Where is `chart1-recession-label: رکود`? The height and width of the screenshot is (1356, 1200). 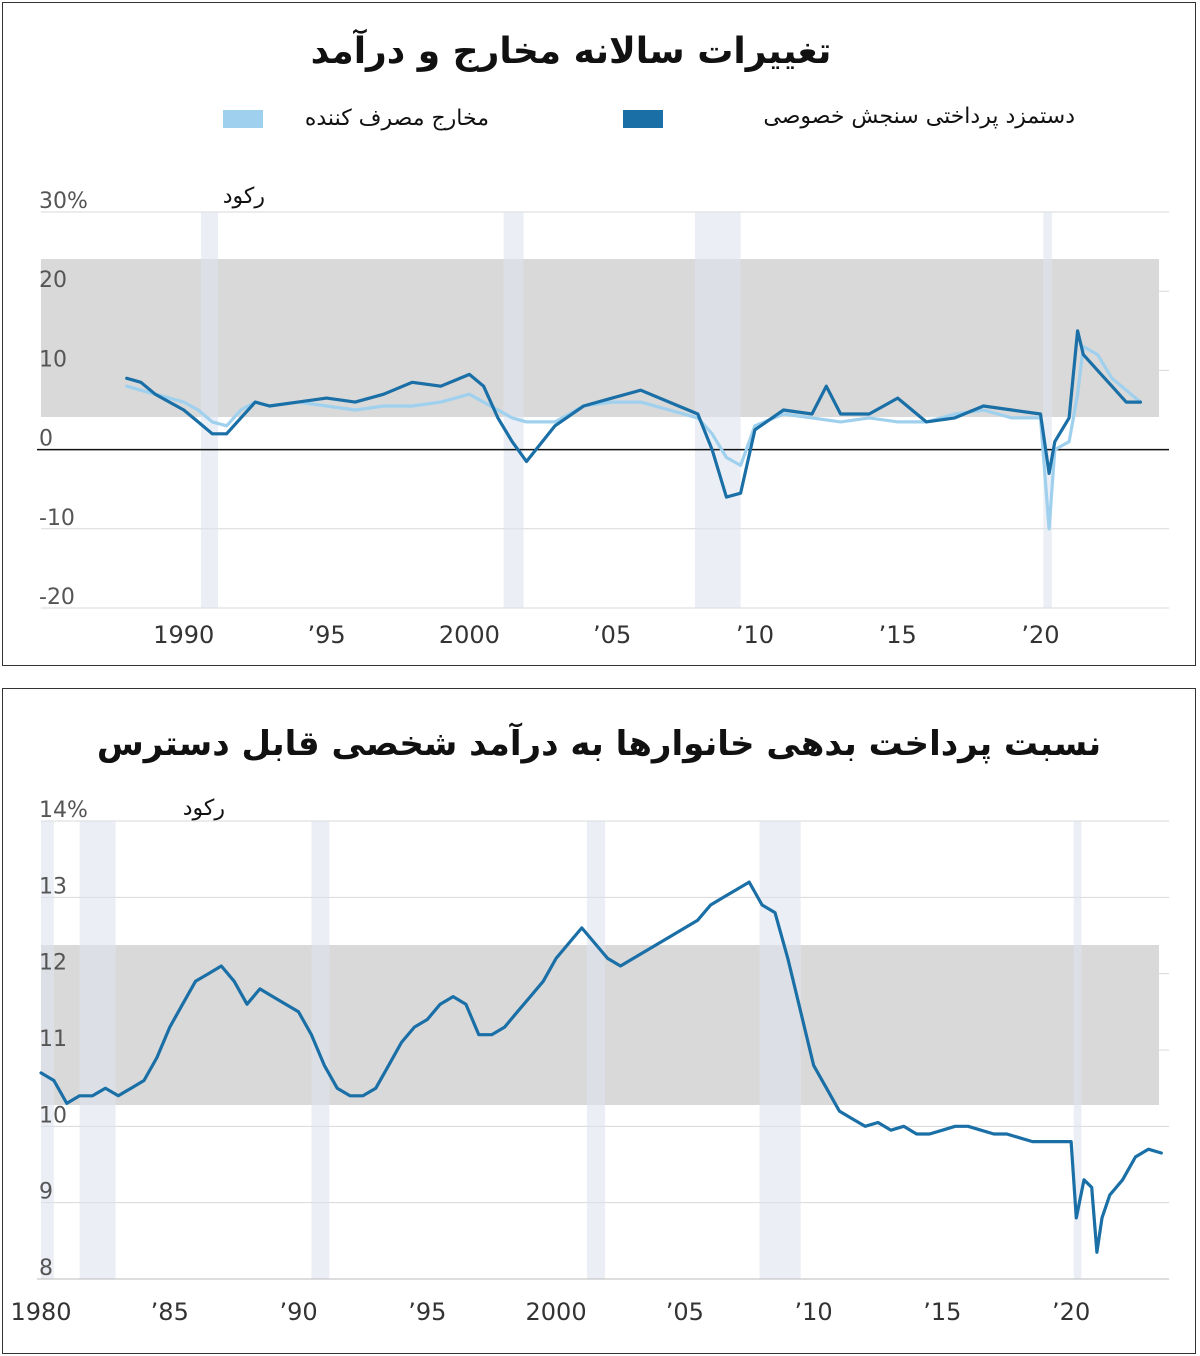 chart1-recession-label: رکود is located at coordinates (244, 196).